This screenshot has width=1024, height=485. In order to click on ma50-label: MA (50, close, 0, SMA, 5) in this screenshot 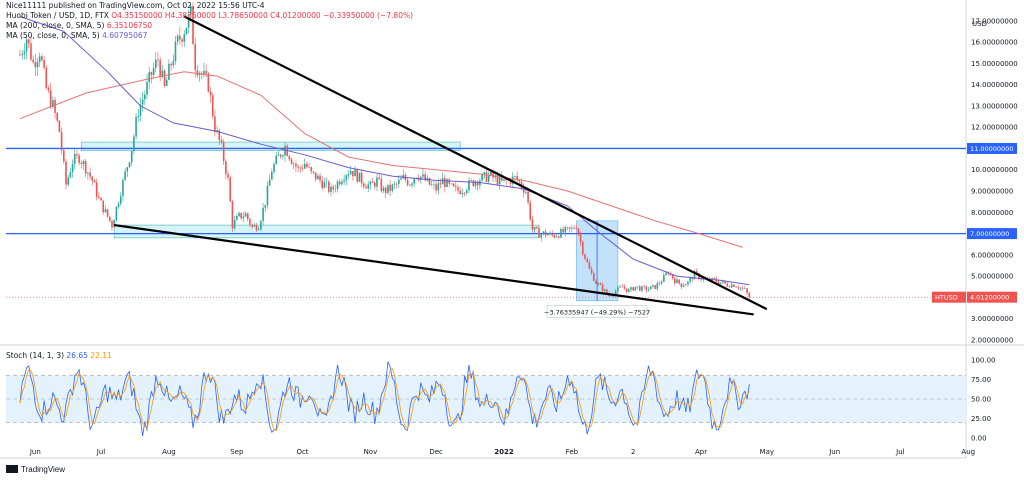, I will do `click(53, 35)`.